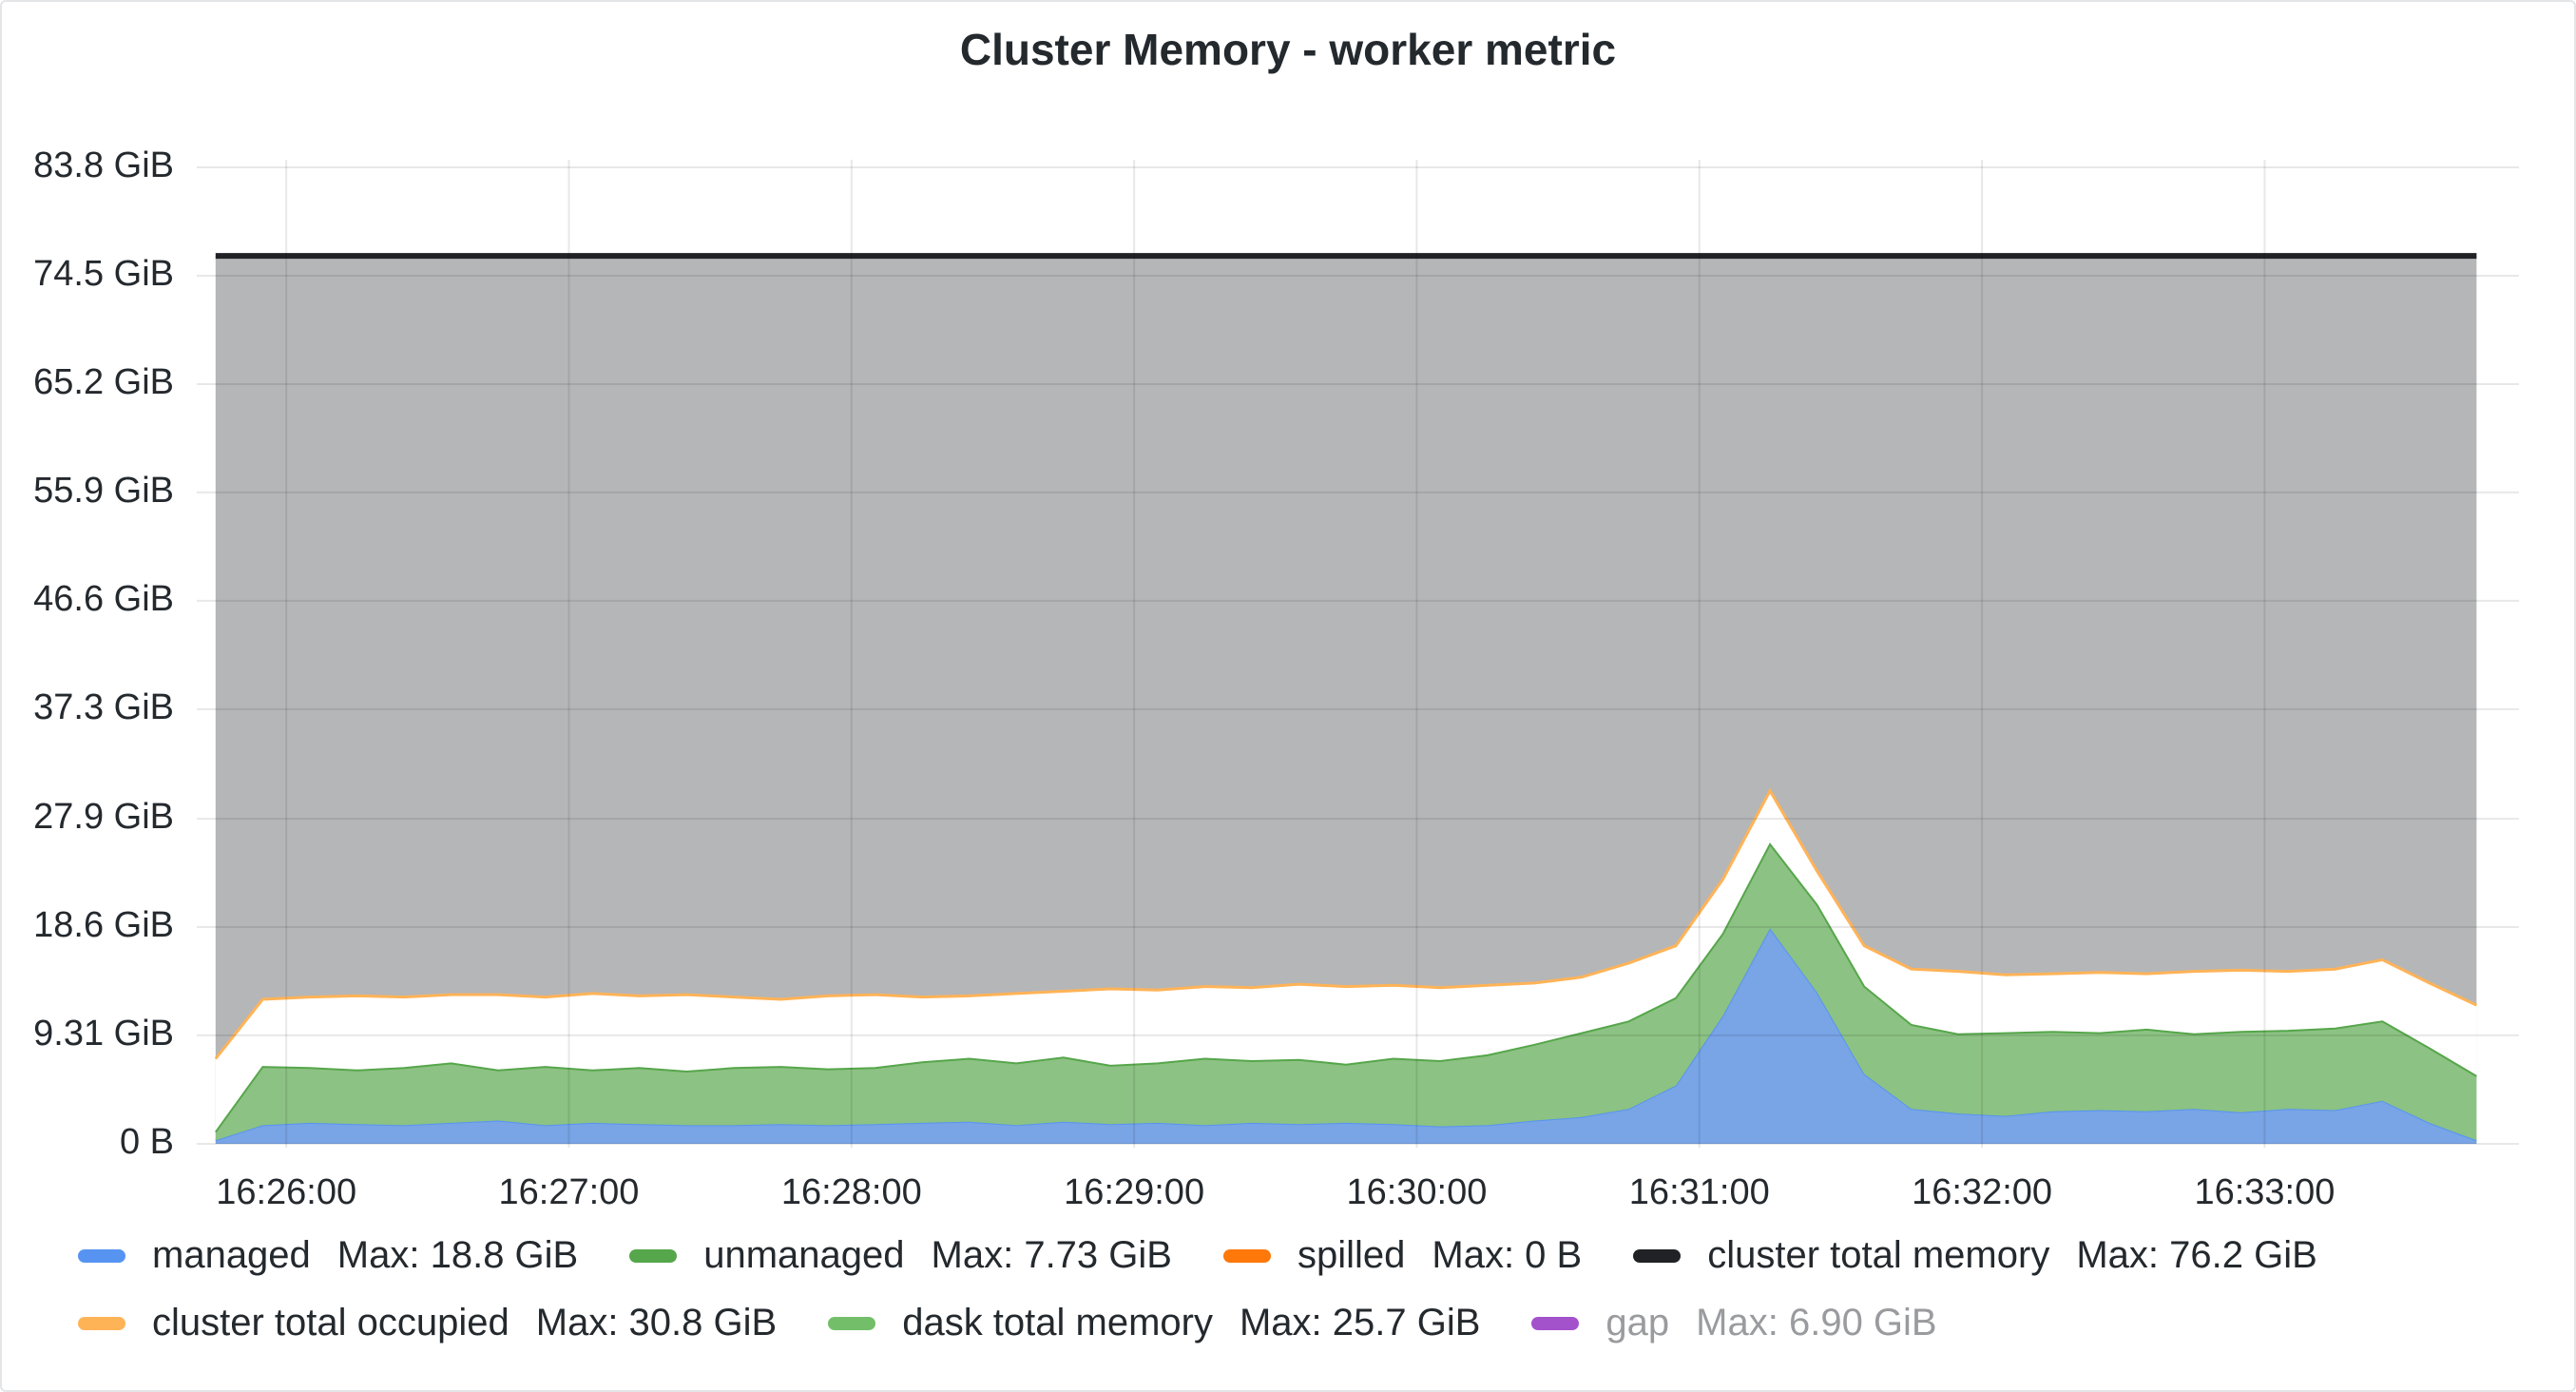 The height and width of the screenshot is (1392, 2576). I want to click on y-tick-label: 9.31 GiB, so click(104, 1034).